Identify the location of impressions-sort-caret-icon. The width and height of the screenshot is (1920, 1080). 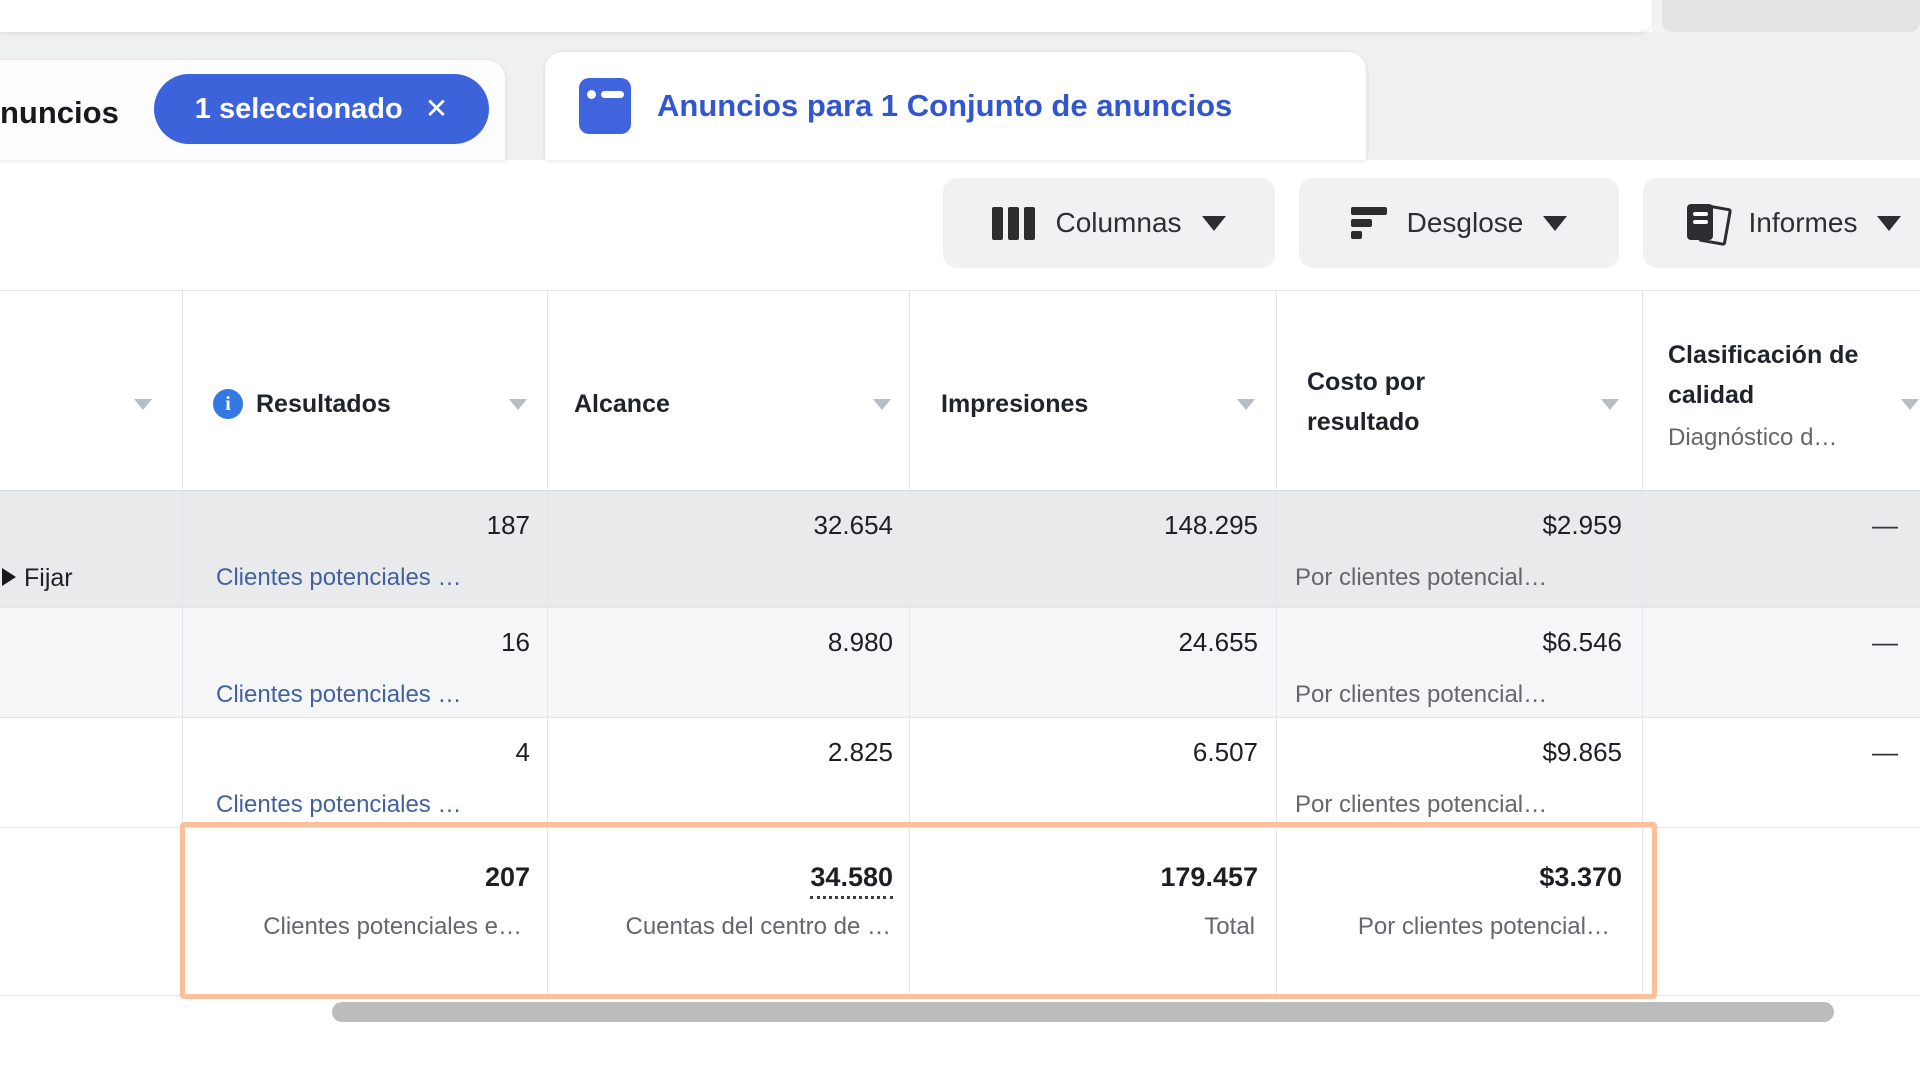
(1246, 404).